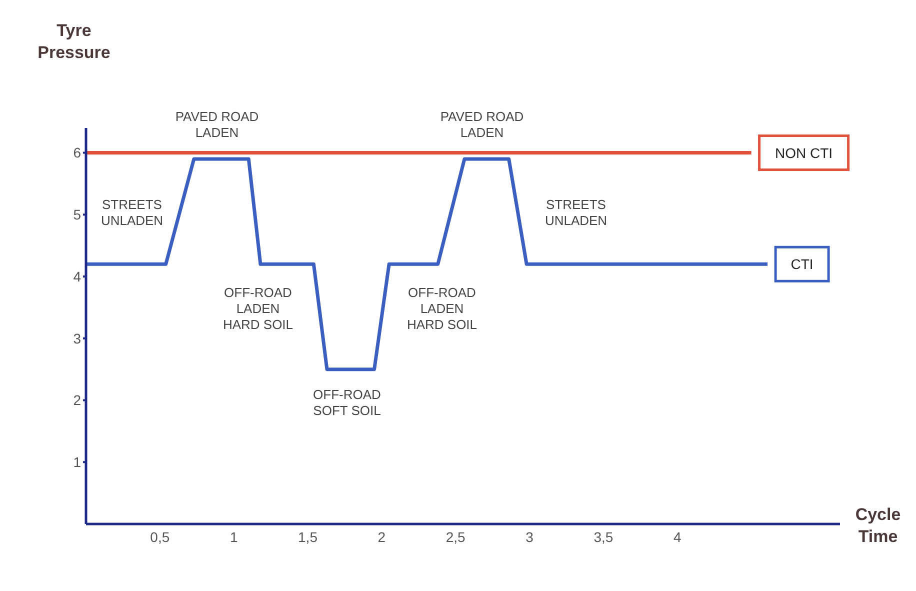 The width and height of the screenshot is (916, 591). Describe the element at coordinates (234, 536) in the screenshot. I see `x-tick-label: 1` at that location.